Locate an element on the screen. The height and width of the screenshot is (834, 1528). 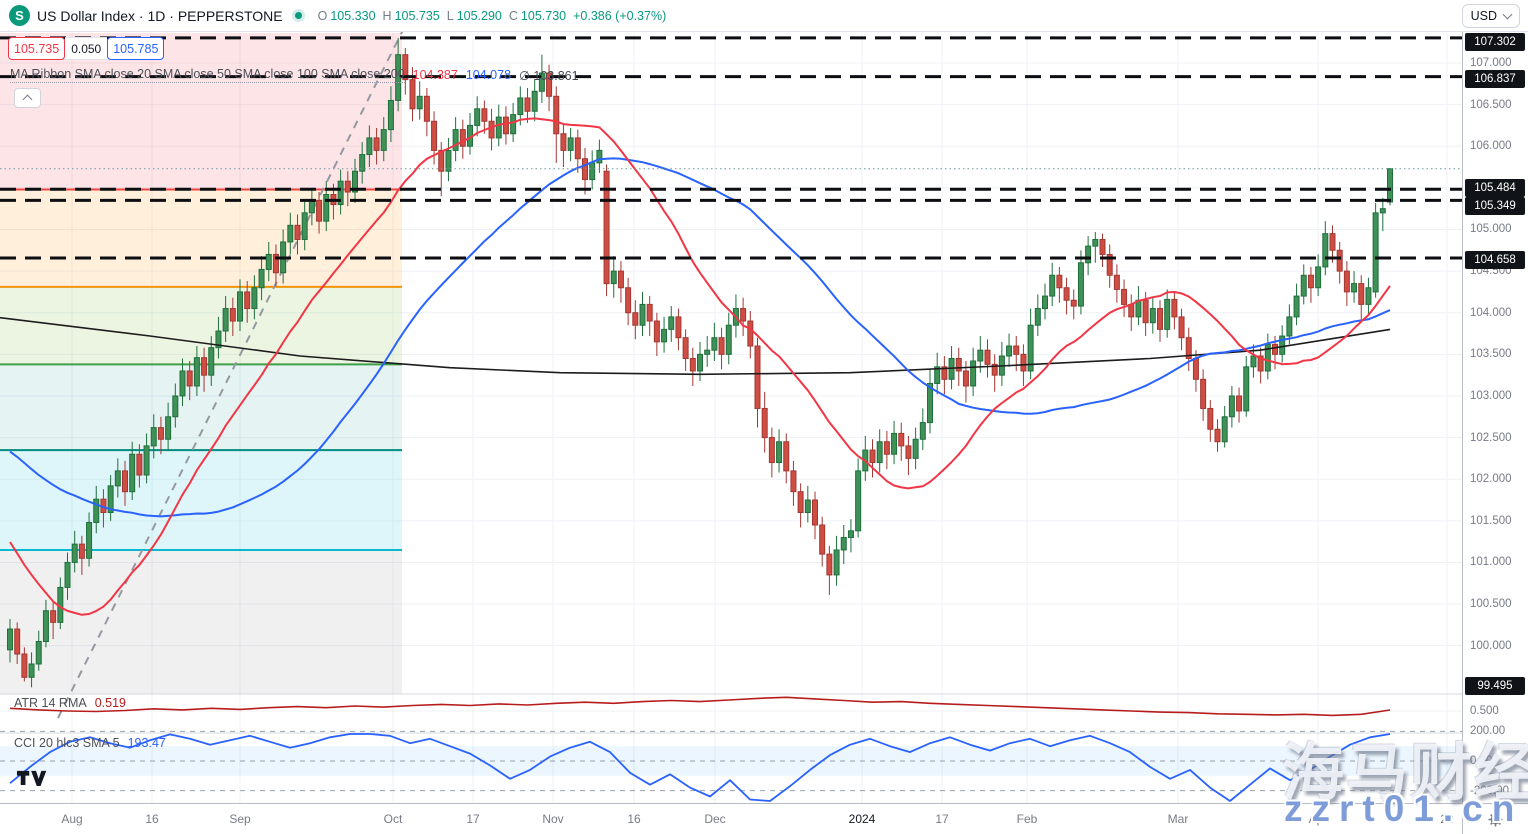
cci-legend: CCI 20 hlc3 SMA 5 193.47 is located at coordinates (90, 743).